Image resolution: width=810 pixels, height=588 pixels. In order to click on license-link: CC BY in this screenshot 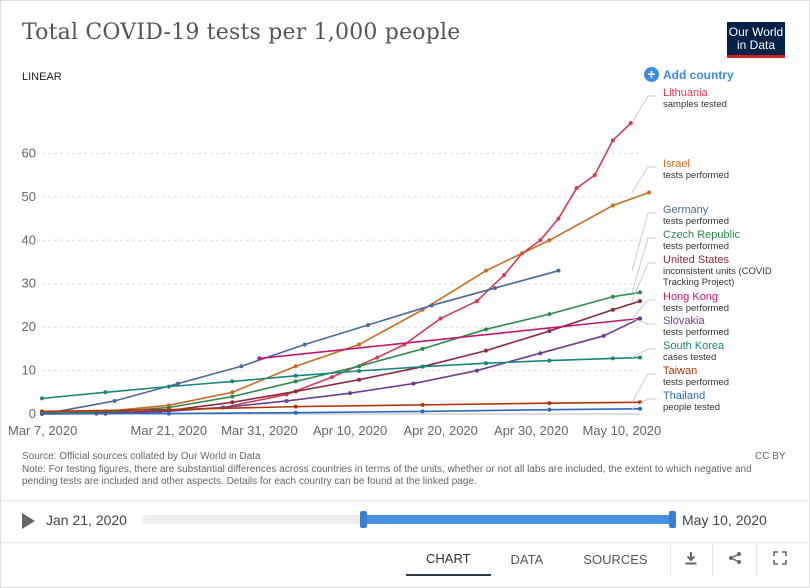, I will do `click(770, 456)`.